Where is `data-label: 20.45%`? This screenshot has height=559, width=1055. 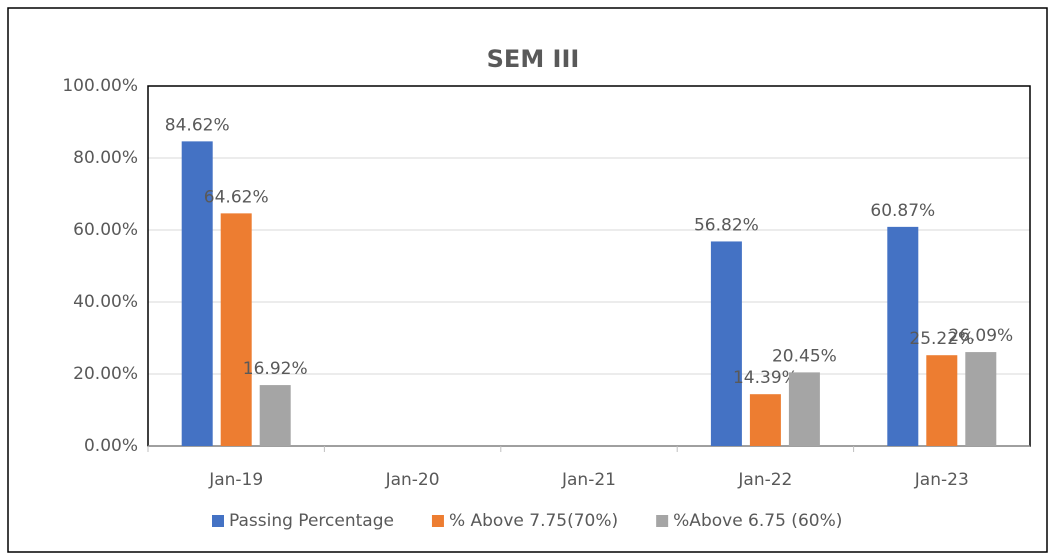
data-label: 20.45% is located at coordinates (804, 356).